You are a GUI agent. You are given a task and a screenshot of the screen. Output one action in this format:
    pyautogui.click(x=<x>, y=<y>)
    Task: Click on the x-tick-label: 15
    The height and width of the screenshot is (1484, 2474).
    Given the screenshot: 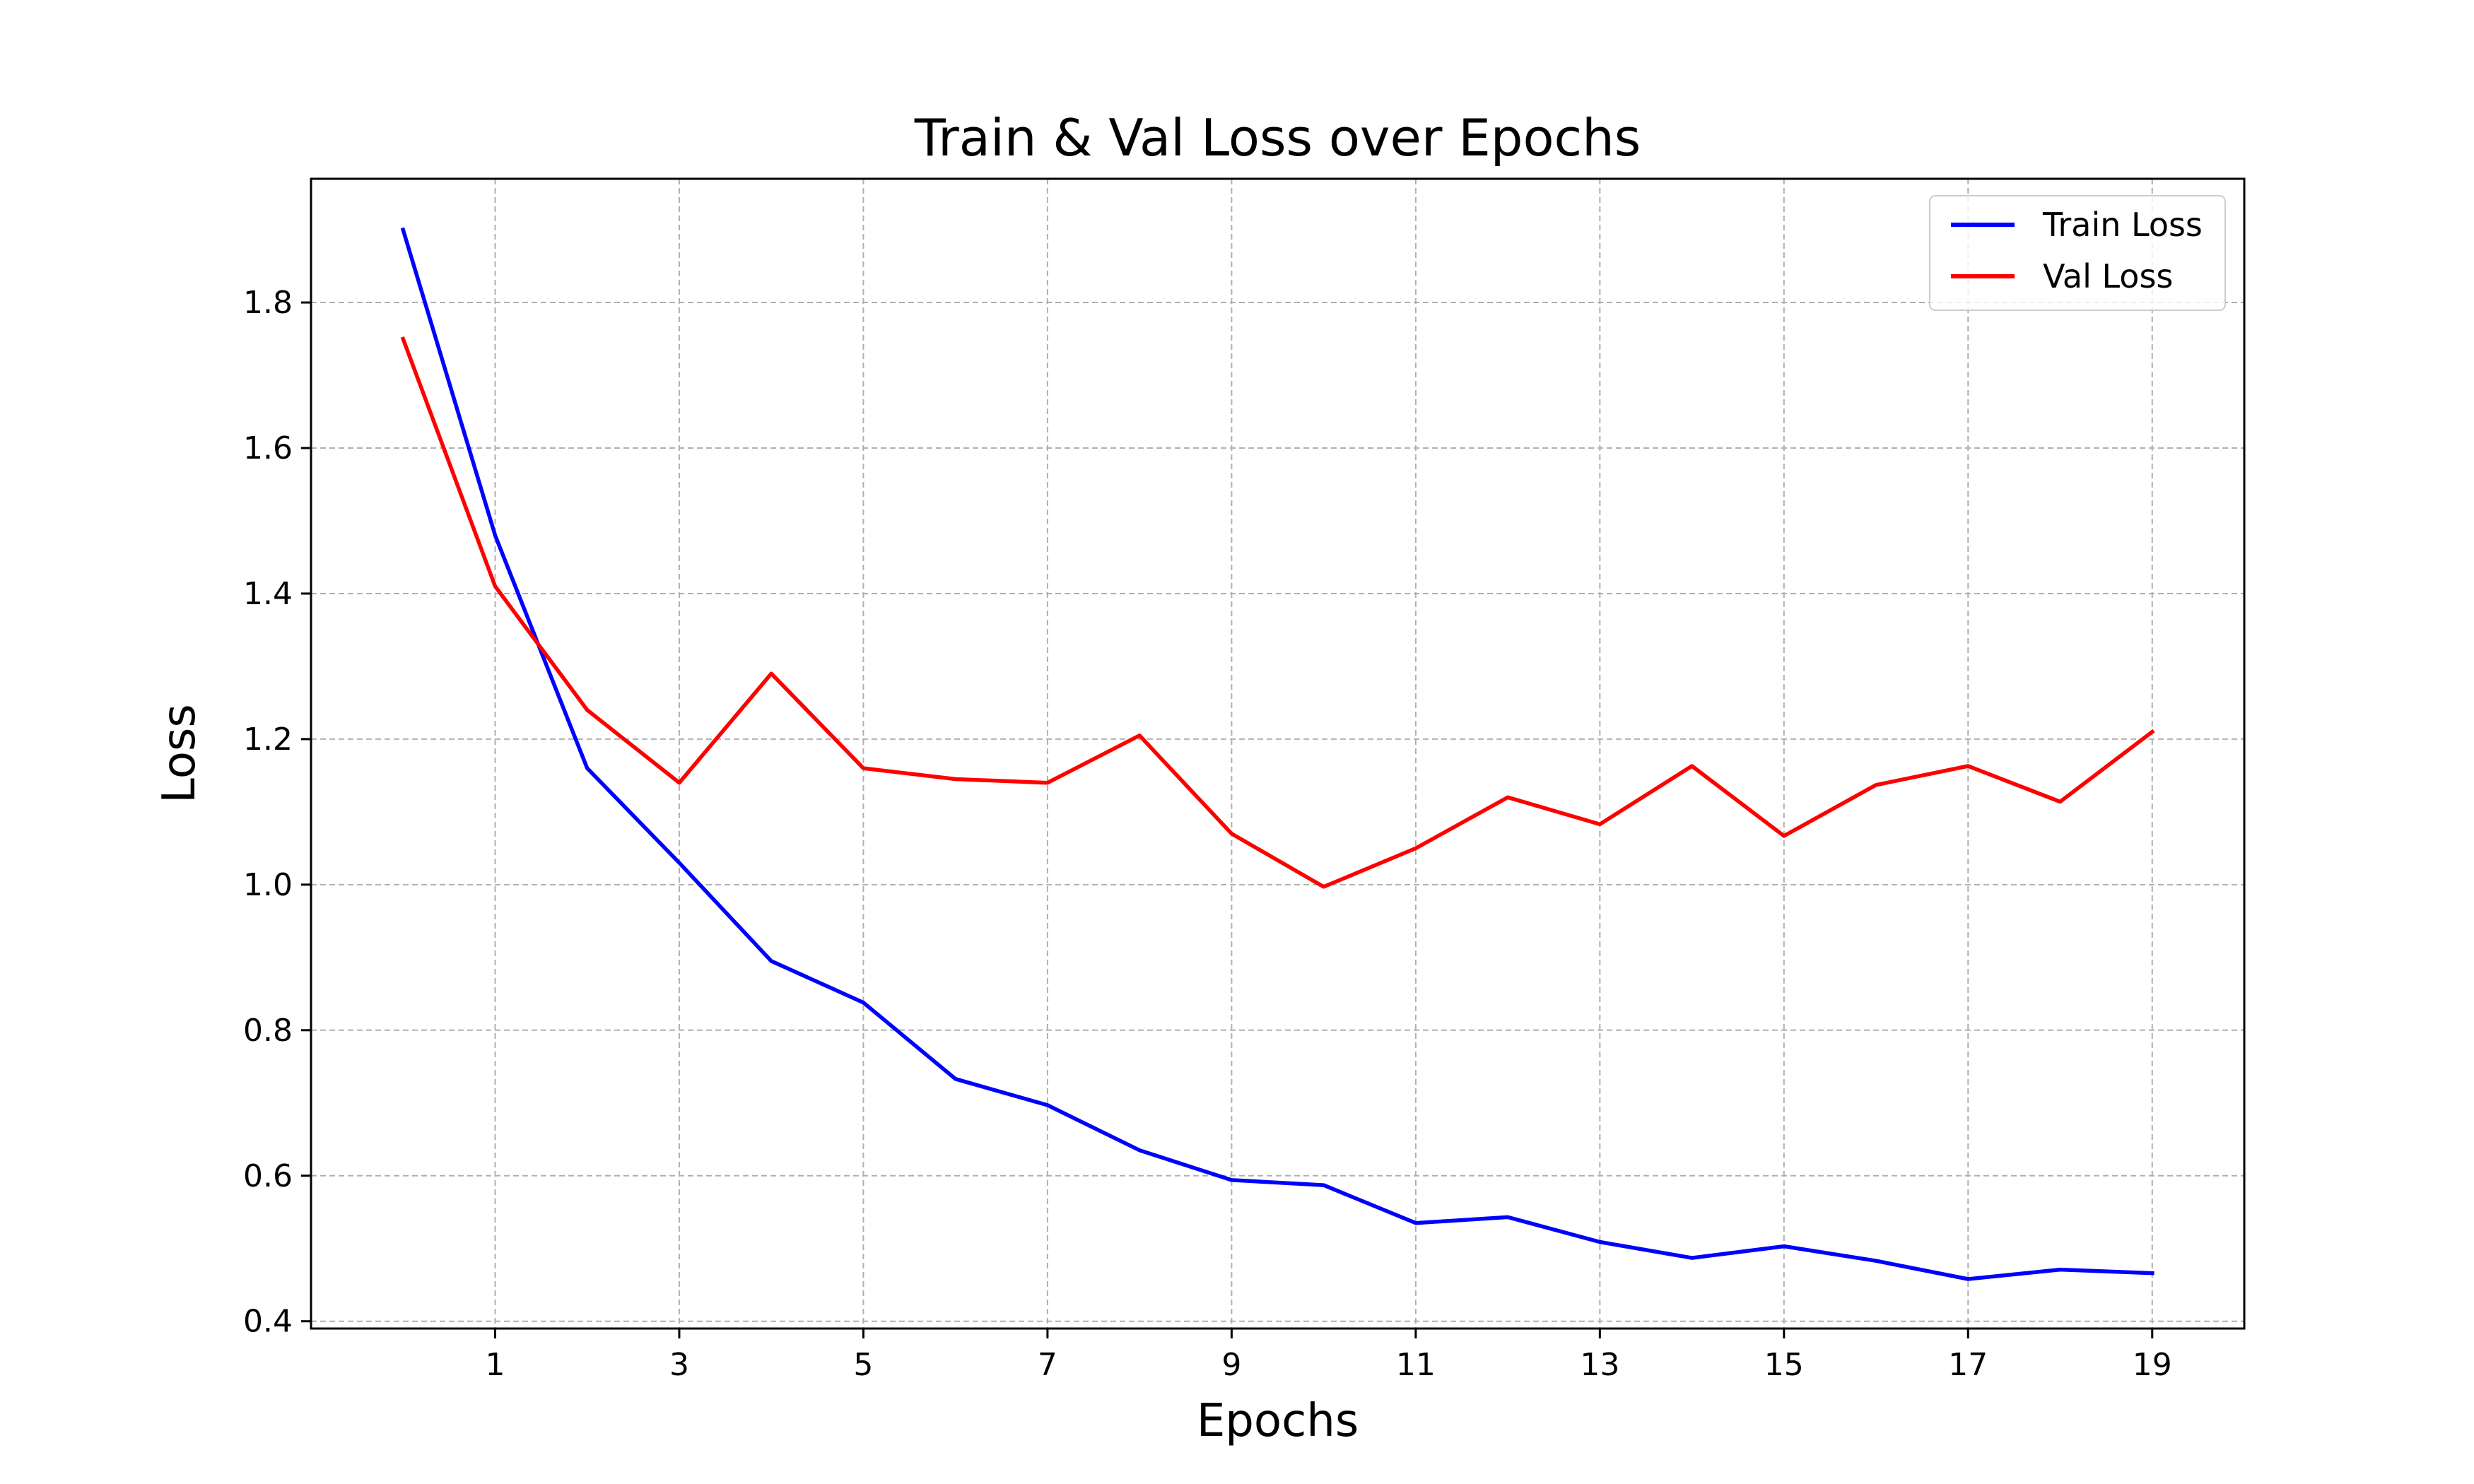 What is the action you would take?
    pyautogui.click(x=1784, y=1365)
    